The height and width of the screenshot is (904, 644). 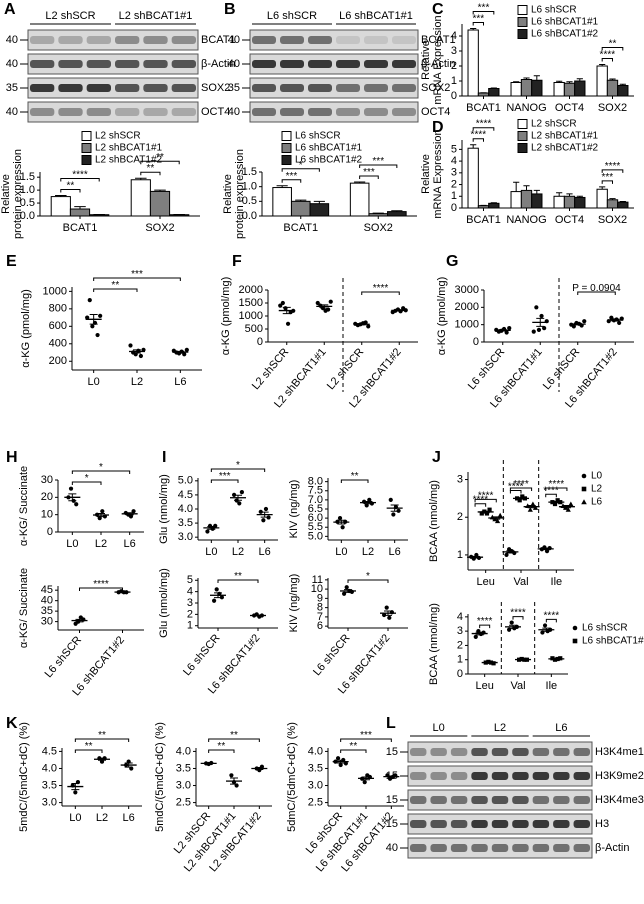 I want to click on x-tick-label: Ile, so click(x=557, y=582).